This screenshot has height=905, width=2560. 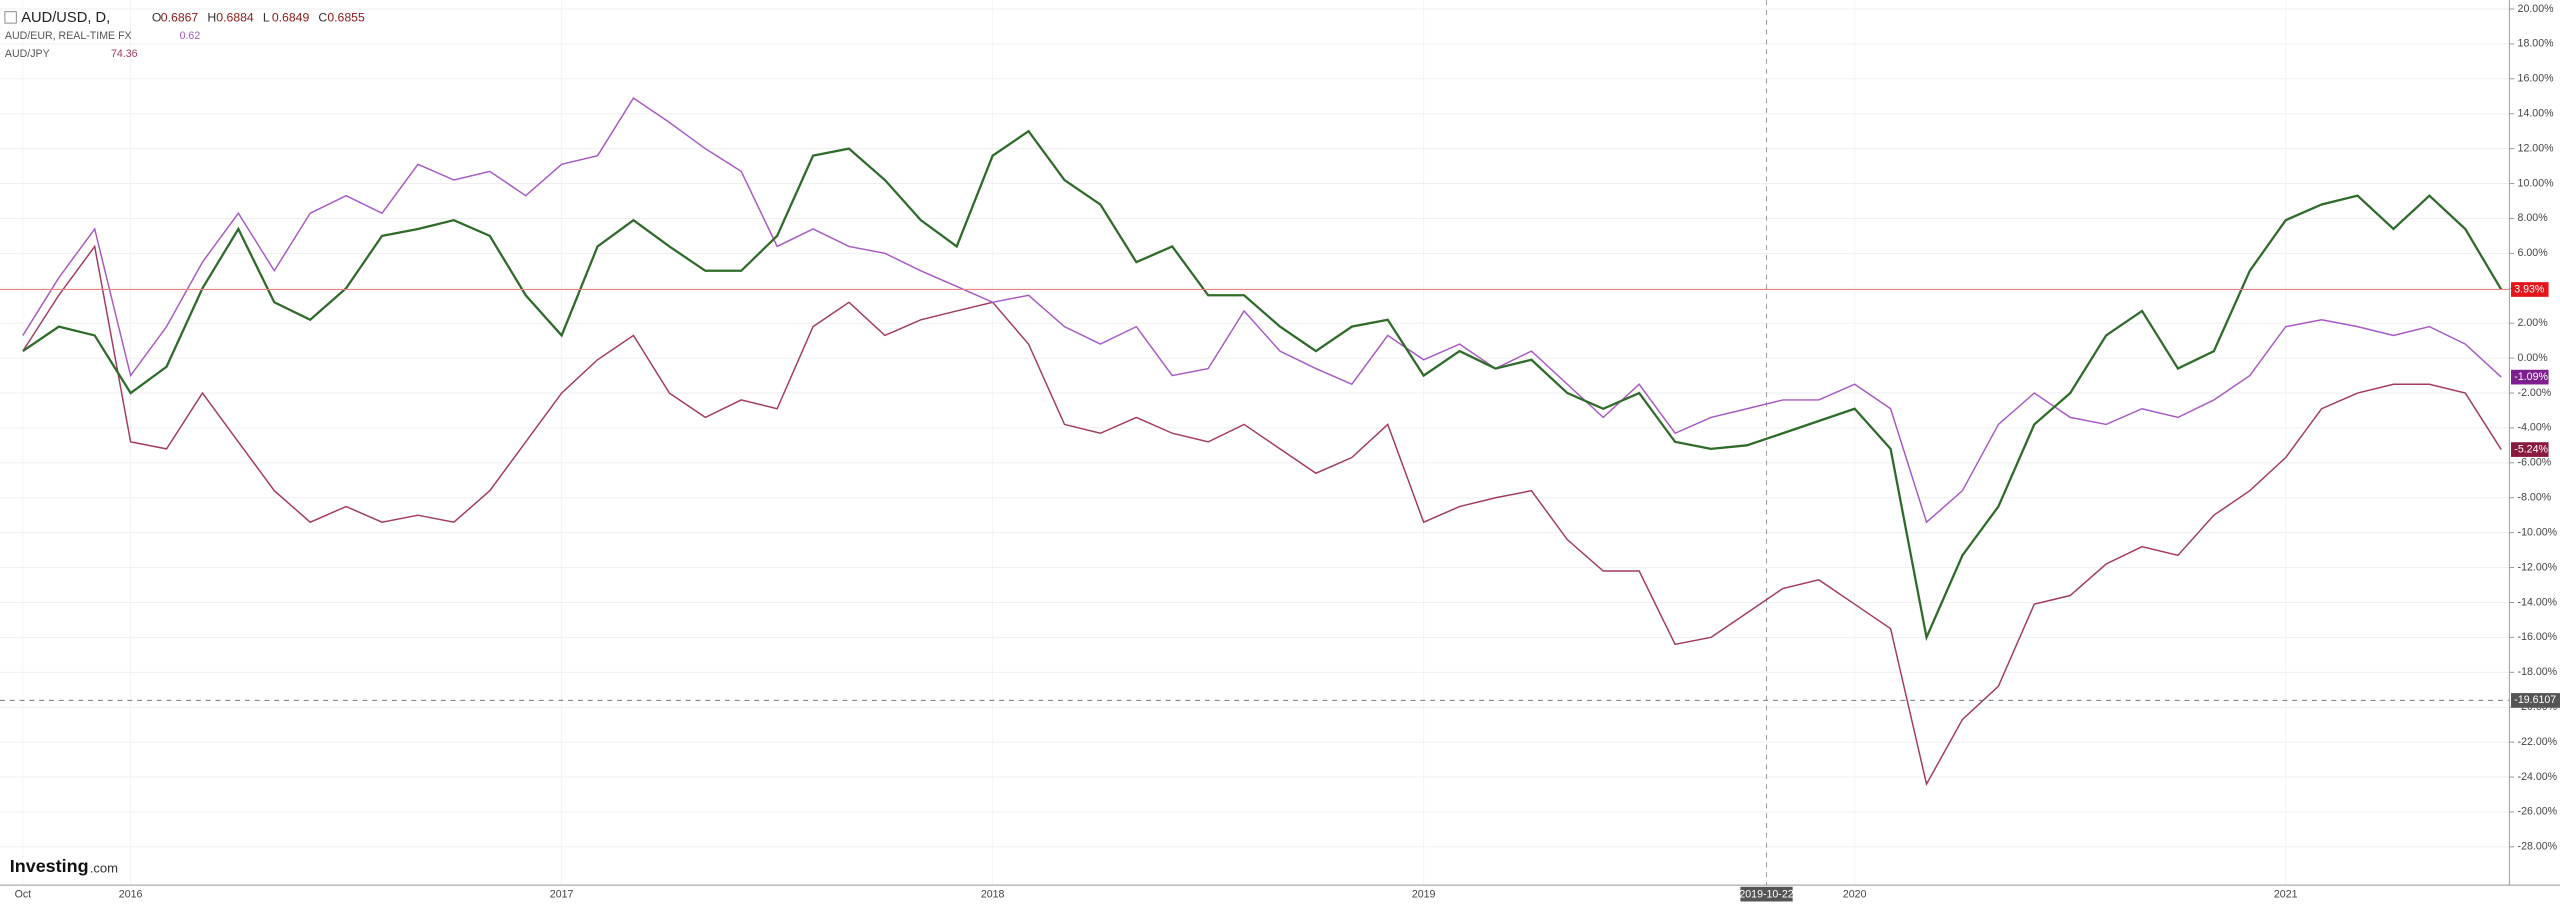 I want to click on last-value-label: 3.93%, so click(x=2529, y=289).